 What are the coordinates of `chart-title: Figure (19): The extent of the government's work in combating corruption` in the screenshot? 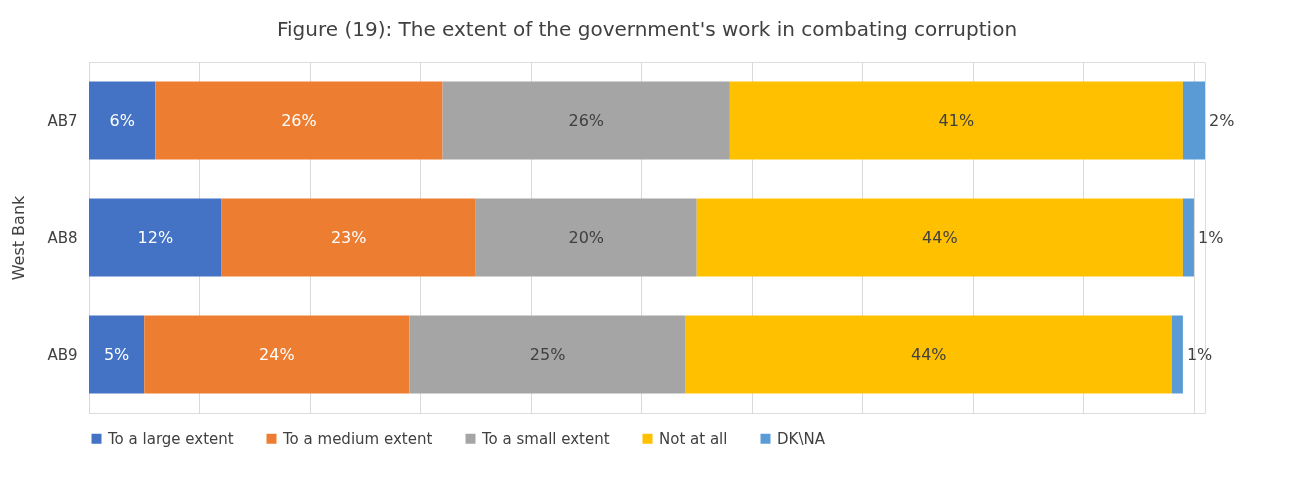 It's located at (647, 29).